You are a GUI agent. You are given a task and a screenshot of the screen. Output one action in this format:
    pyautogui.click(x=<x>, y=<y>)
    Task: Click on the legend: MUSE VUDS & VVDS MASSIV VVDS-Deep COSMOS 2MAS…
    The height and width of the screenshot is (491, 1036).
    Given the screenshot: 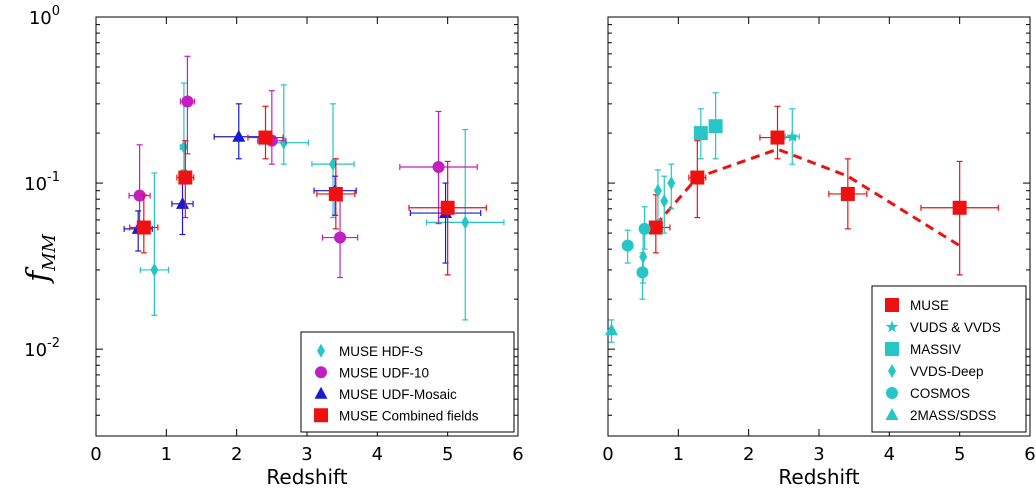 What is the action you would take?
    pyautogui.click(x=949, y=359)
    